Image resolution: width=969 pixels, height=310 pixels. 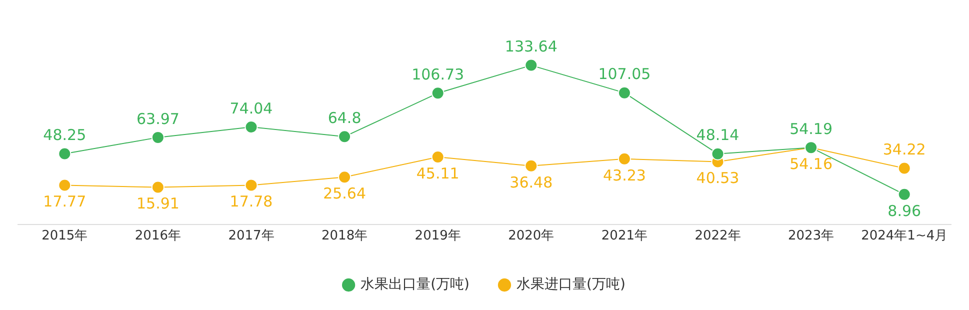 I want to click on data-label: 43.23, so click(x=624, y=175).